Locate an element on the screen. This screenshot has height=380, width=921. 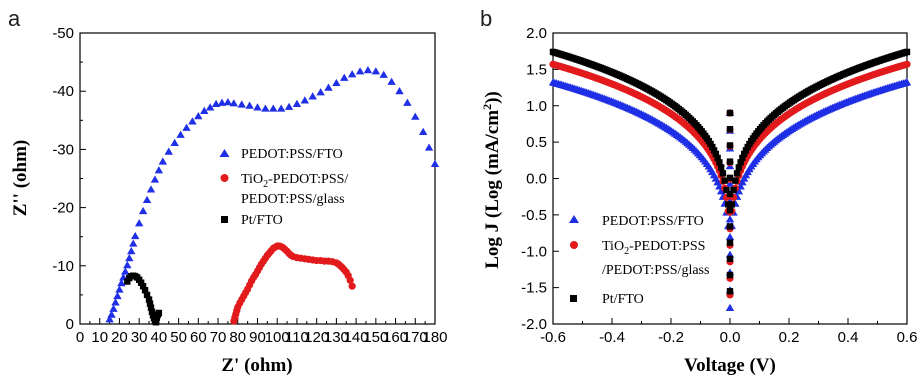
b-y-tick-label: 2.0 is located at coordinates (536, 33).